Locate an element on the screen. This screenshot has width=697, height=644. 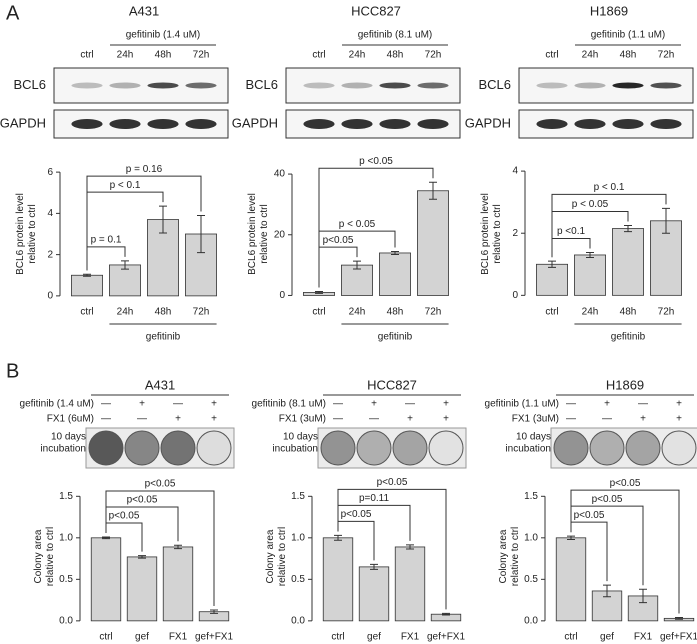
significance-label: p < 0.05 is located at coordinates (357, 224).